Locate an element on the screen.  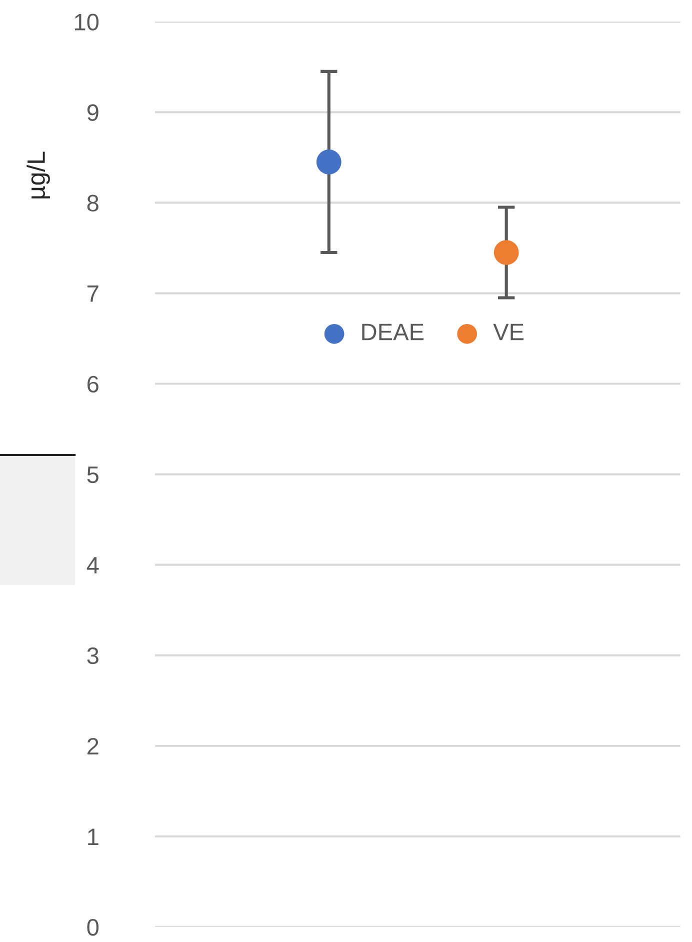
y-tick-label: 1 is located at coordinates (93, 836).